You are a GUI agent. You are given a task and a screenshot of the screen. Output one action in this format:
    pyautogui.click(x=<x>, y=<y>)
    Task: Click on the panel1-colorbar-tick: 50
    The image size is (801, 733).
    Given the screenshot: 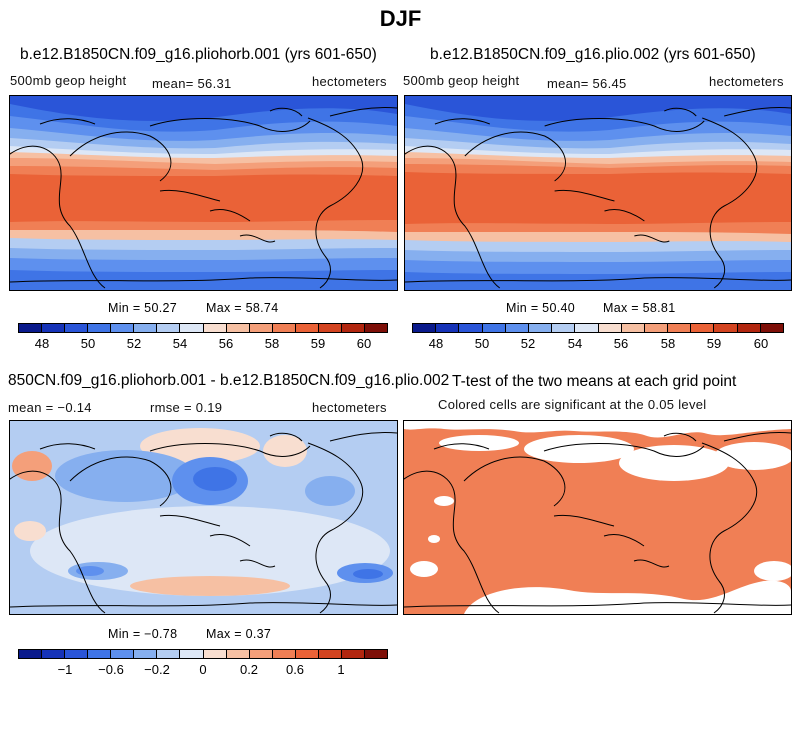 What is the action you would take?
    pyautogui.click(x=88, y=343)
    